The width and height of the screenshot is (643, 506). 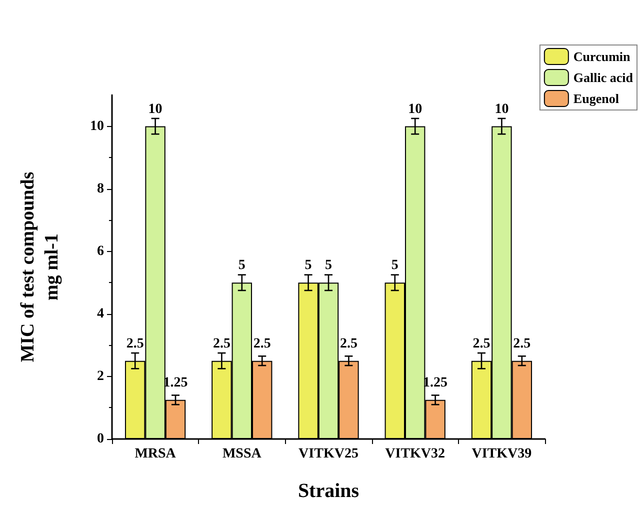 What do you see at coordinates (242, 454) in the screenshot?
I see `x-tick-label: MSSA` at bounding box center [242, 454].